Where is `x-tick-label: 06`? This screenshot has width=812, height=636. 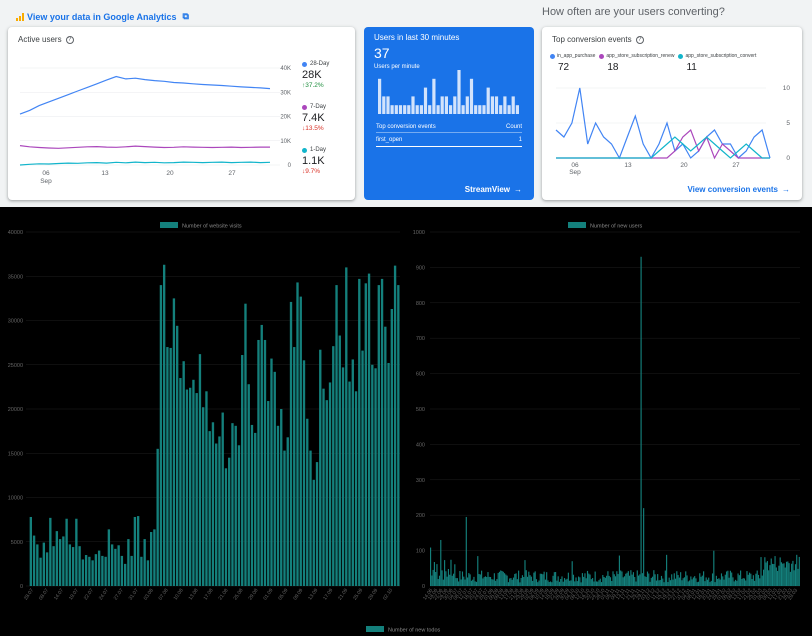
x-tick-label: 06 is located at coordinates (575, 165).